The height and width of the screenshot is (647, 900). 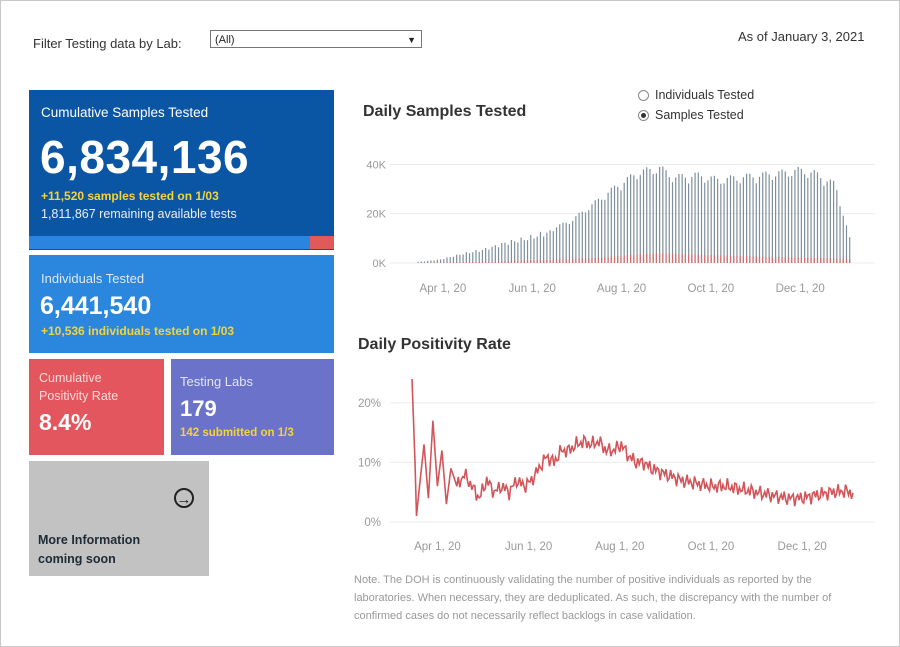 What do you see at coordinates (89, 540) in the screenshot?
I see `more-info-line1: More Information` at bounding box center [89, 540].